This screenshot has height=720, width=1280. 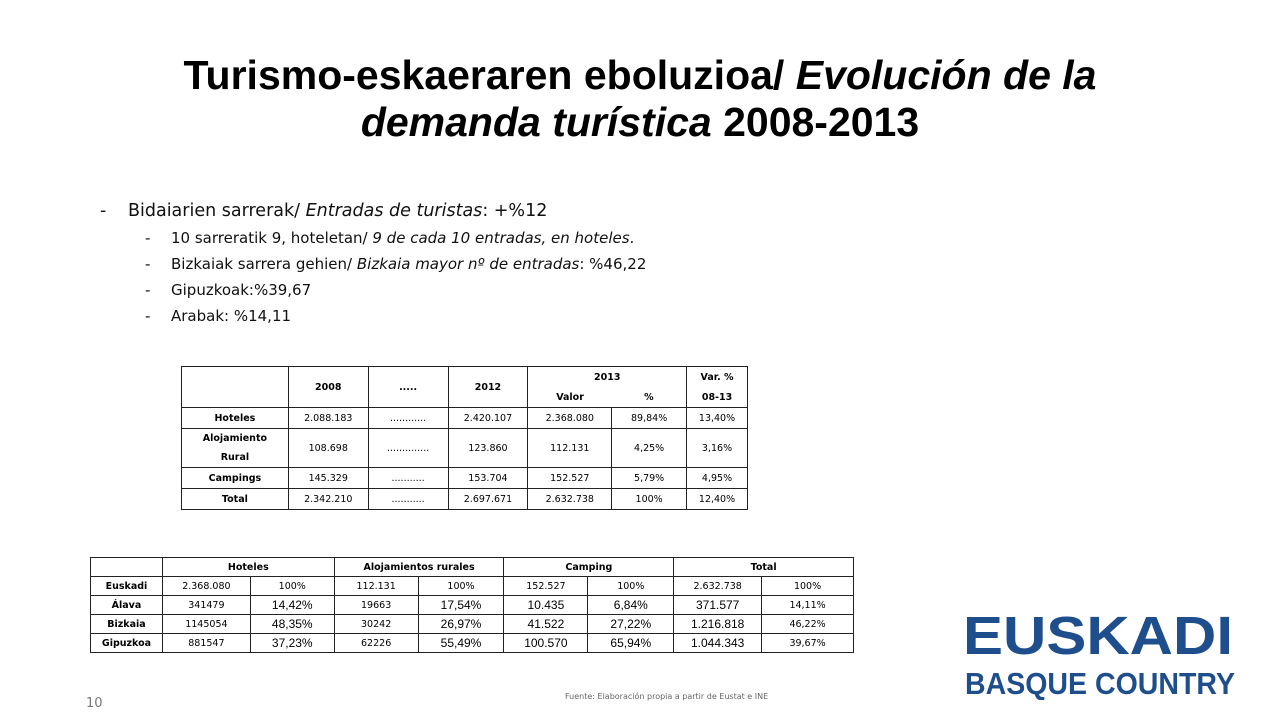 I want to click on header-total: Total, so click(x=763, y=567).